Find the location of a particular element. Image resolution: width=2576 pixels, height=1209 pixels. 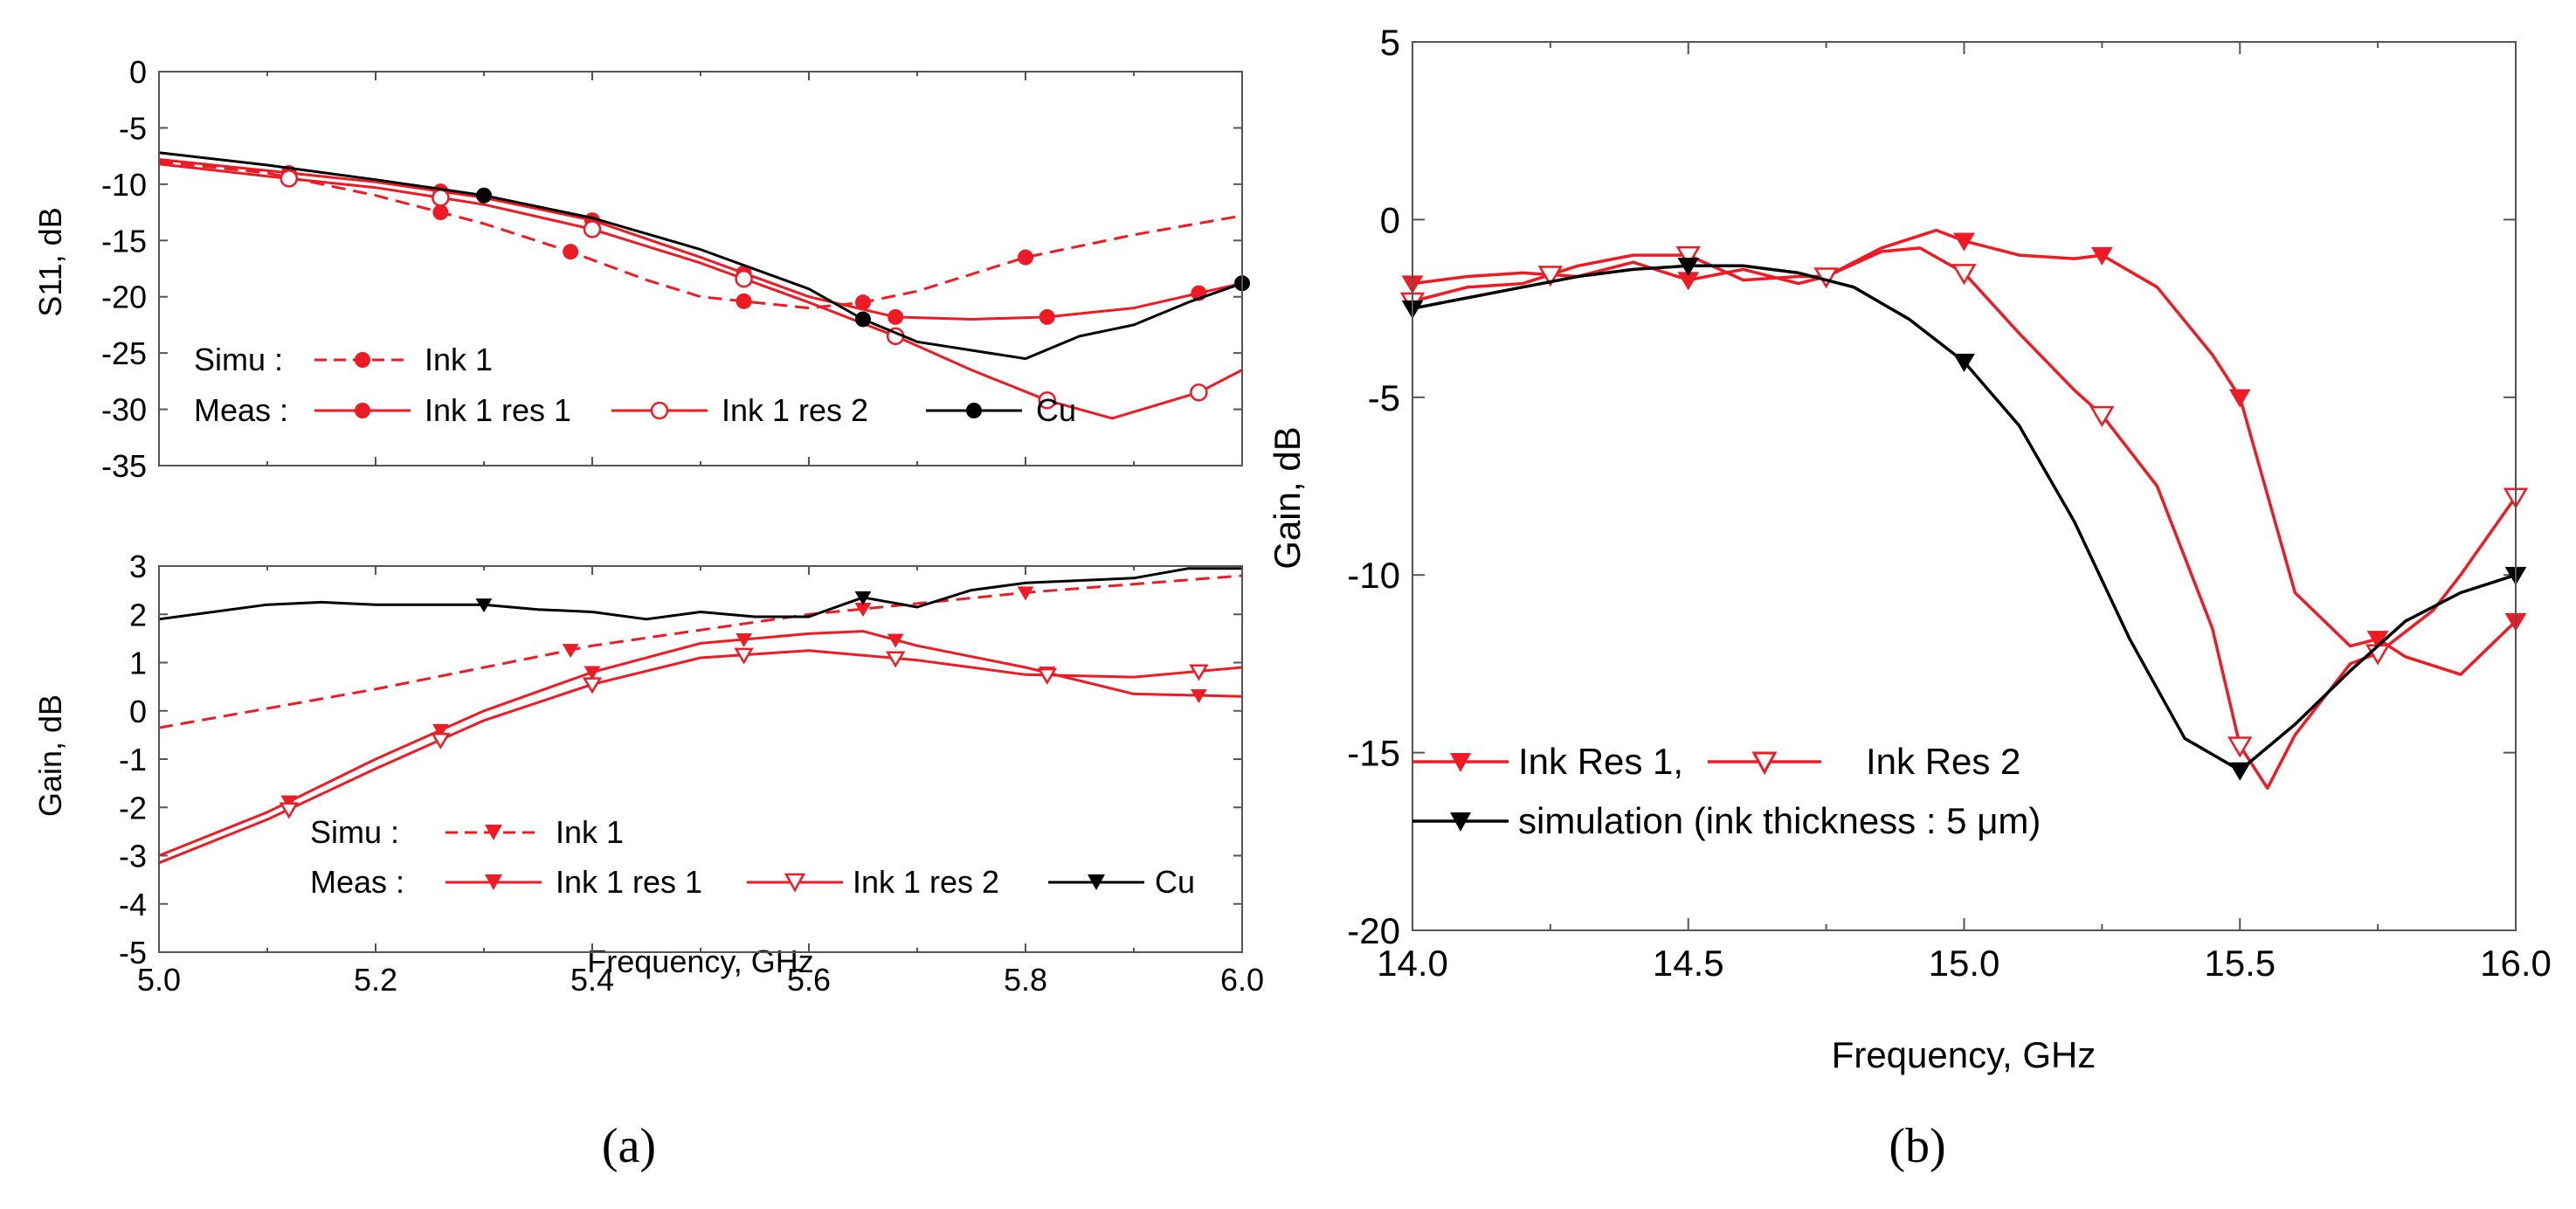

a-bottom-legend-simu-marker is located at coordinates (493, 832).